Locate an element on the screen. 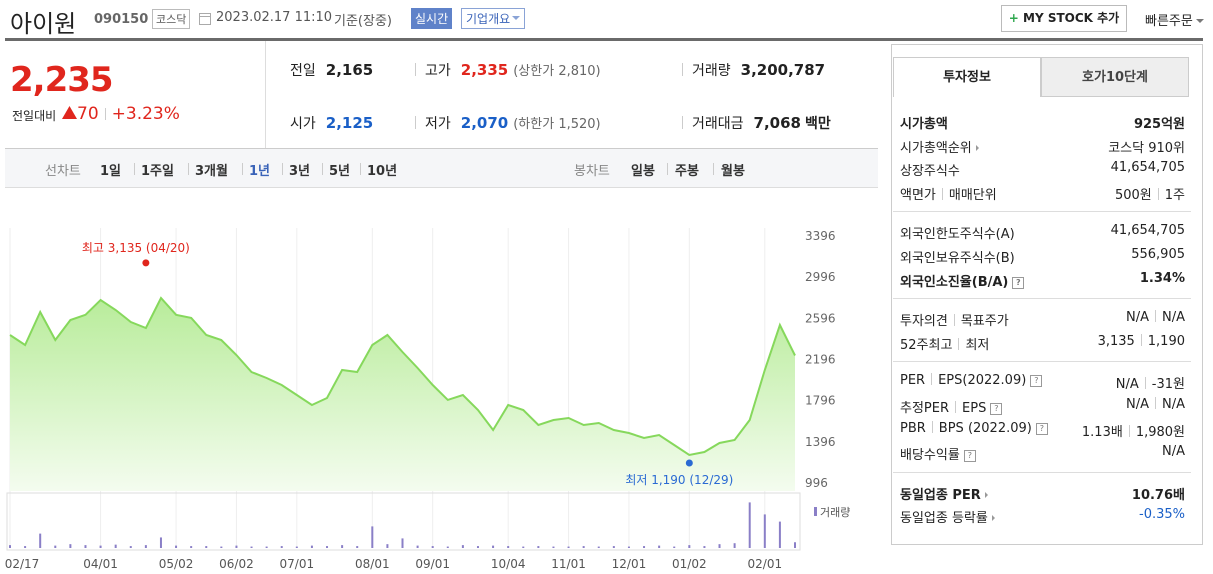 This screenshot has width=1213, height=574. arrow-icon is located at coordinates (987, 494).